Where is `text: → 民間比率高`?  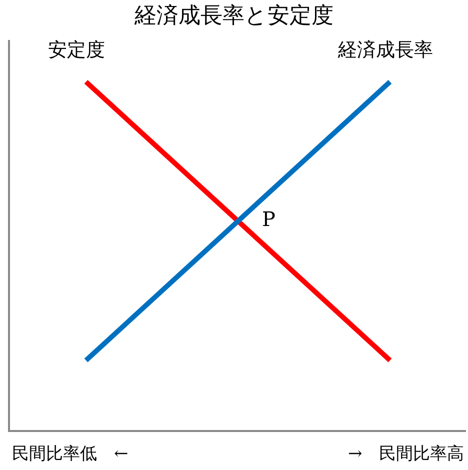
text: → 民間比率高 is located at coordinates (406, 454).